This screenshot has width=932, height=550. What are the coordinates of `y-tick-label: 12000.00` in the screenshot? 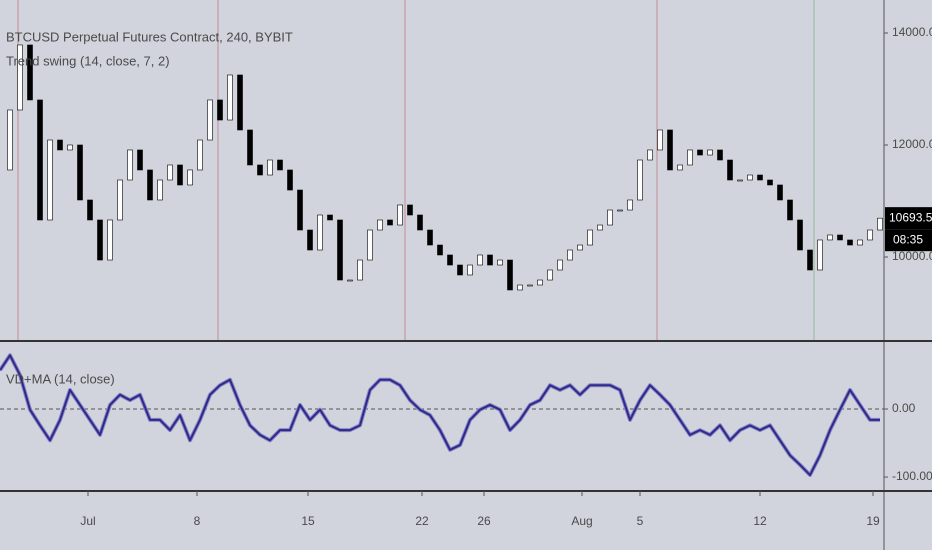 It's located at (912, 144).